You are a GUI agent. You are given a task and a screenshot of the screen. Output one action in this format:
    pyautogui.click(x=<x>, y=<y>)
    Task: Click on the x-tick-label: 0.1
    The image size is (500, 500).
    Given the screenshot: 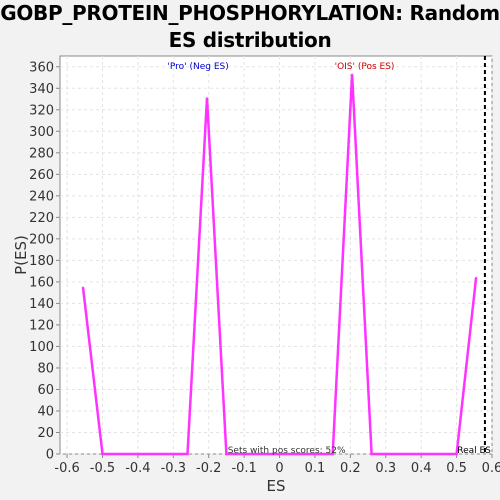 What is the action you would take?
    pyautogui.click(x=315, y=468)
    